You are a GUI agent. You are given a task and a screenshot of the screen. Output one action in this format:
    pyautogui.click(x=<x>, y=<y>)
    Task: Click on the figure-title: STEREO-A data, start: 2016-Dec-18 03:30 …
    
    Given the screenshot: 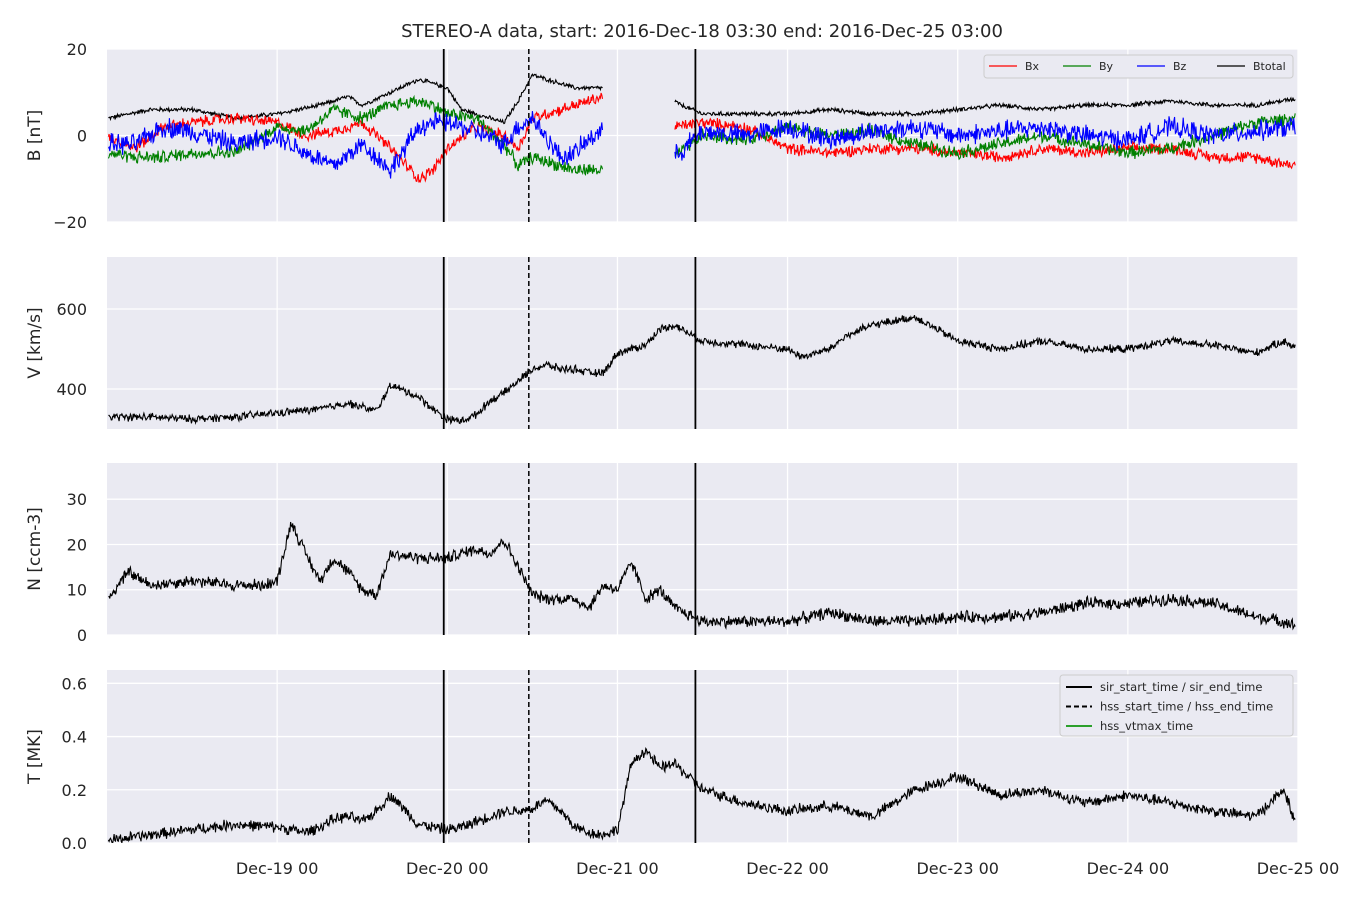 What is the action you would take?
    pyautogui.click(x=702, y=31)
    